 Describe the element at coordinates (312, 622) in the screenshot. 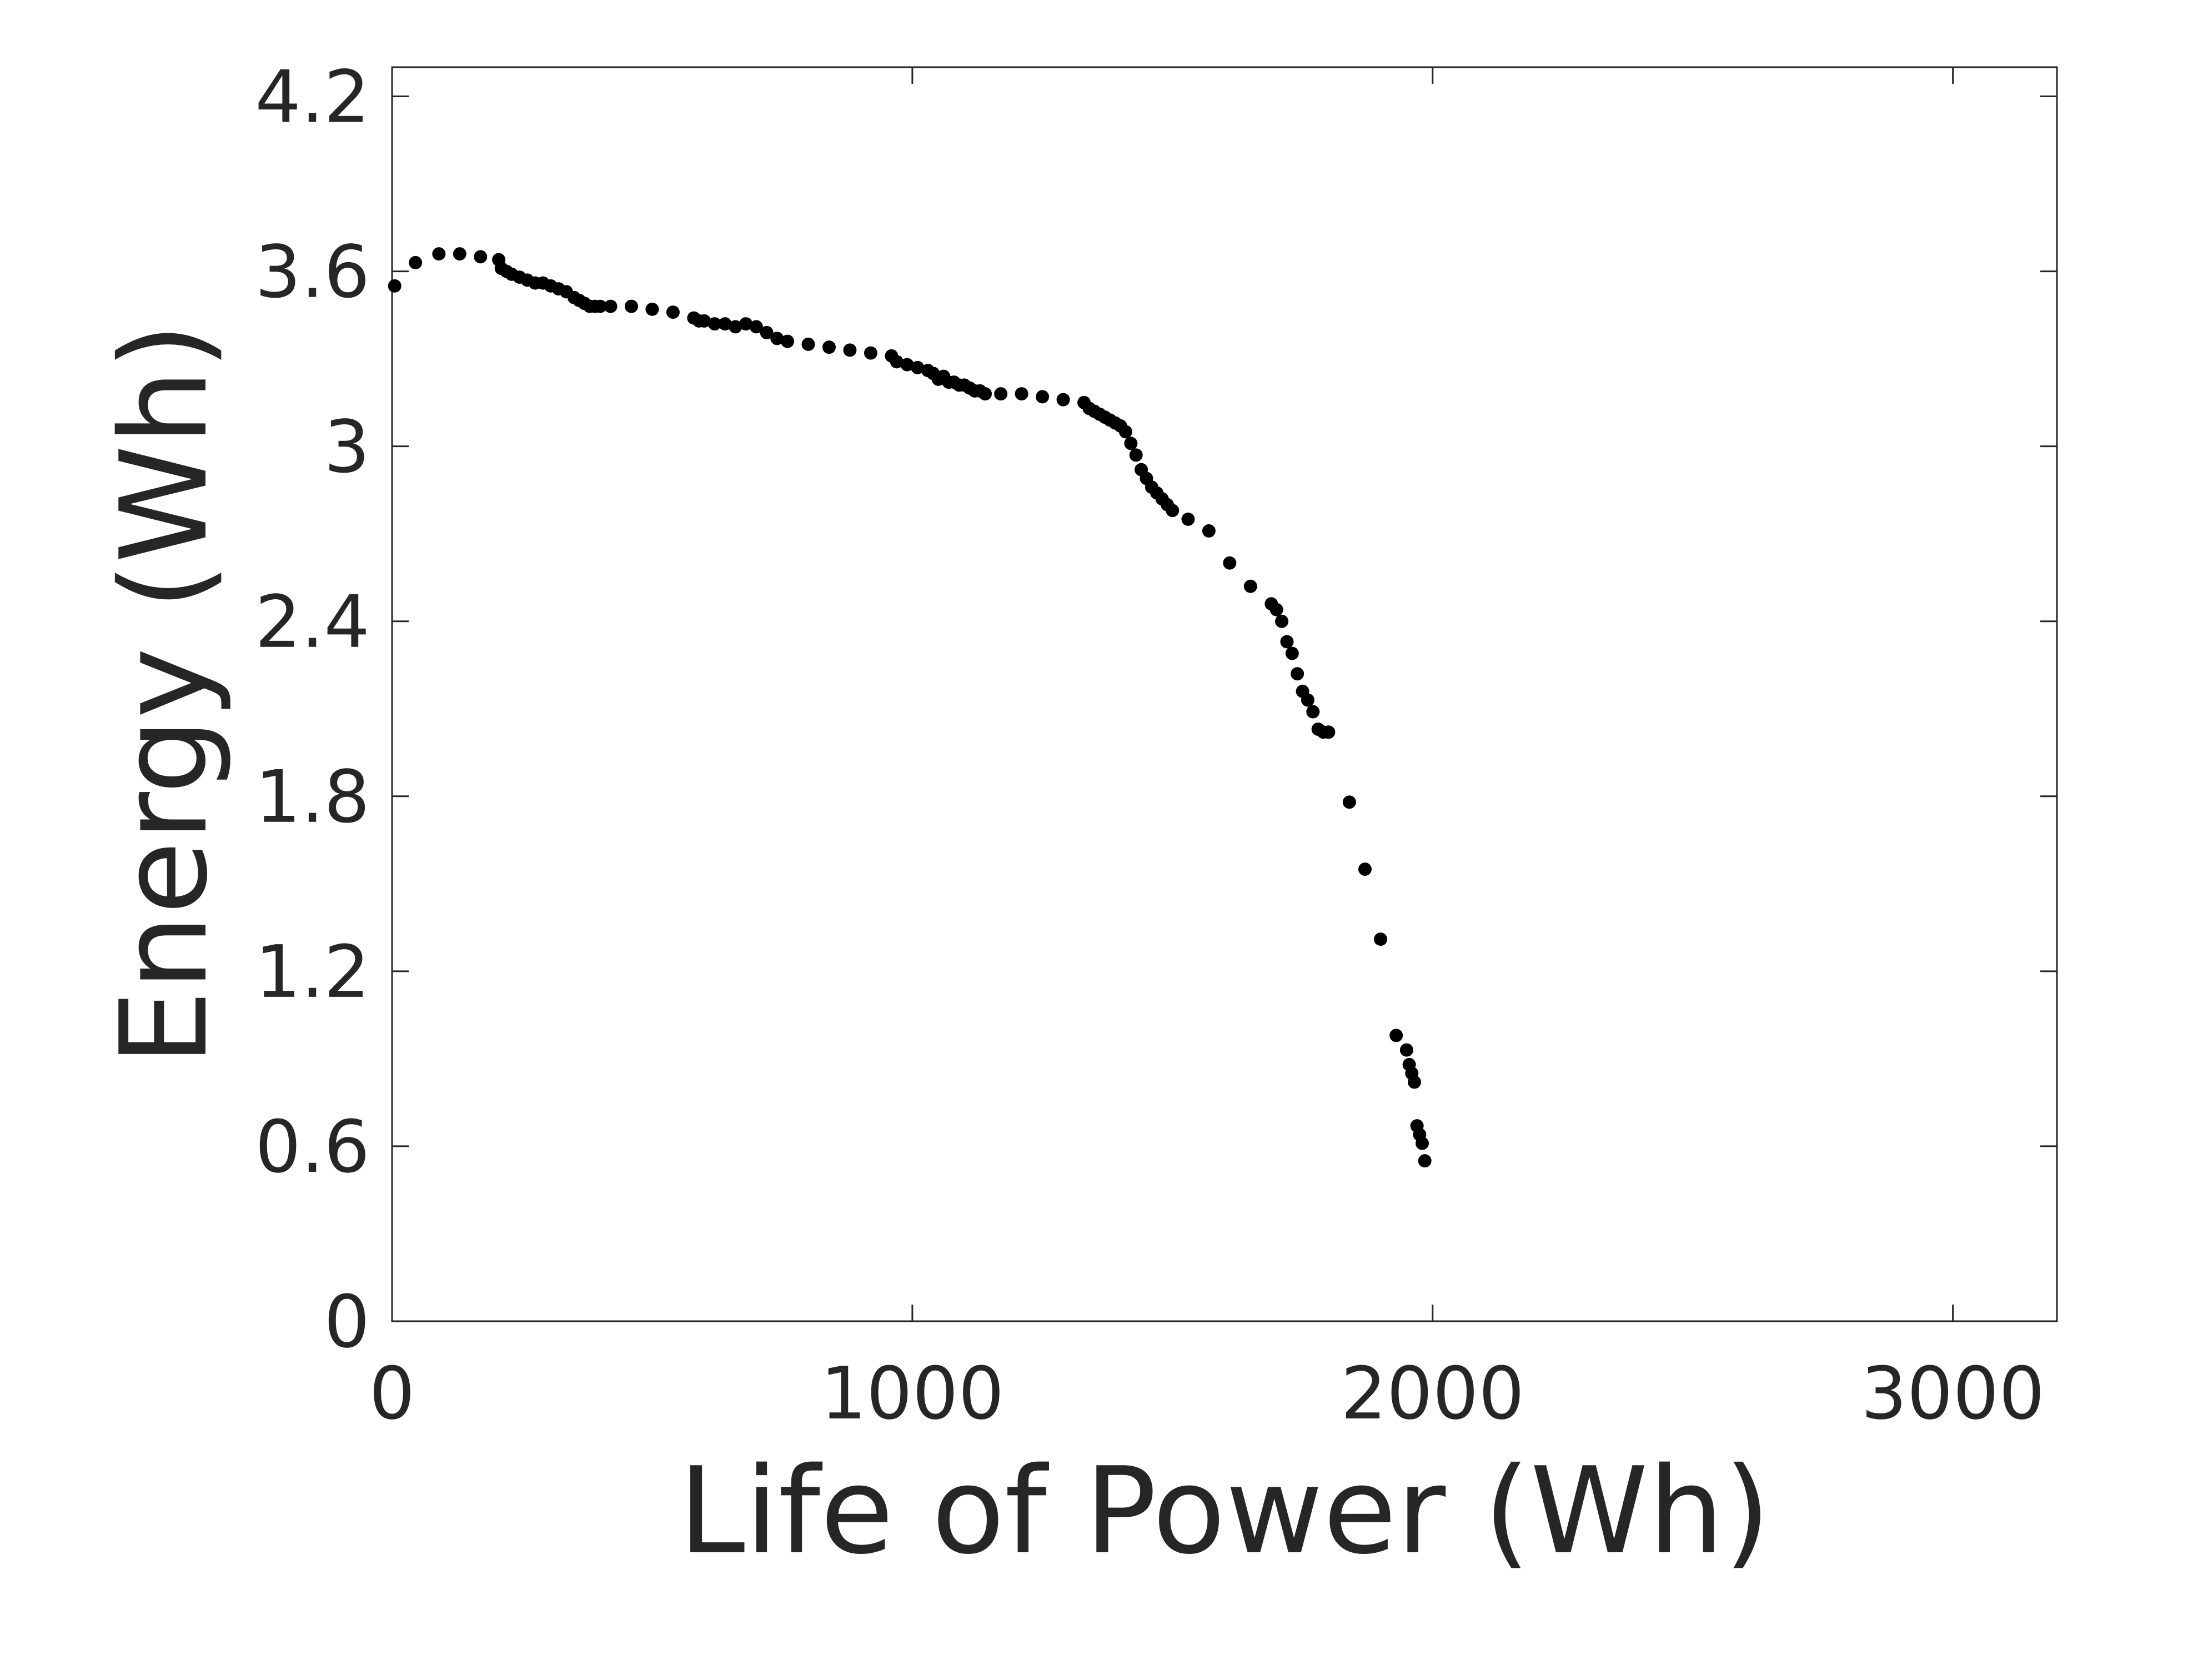

I see `y-tick-label: 2.4` at that location.